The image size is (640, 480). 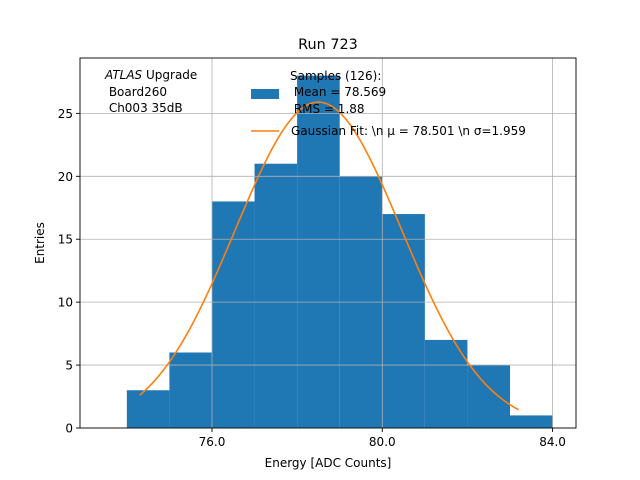 What do you see at coordinates (40, 243) in the screenshot?
I see `y-axis-label: Entries` at bounding box center [40, 243].